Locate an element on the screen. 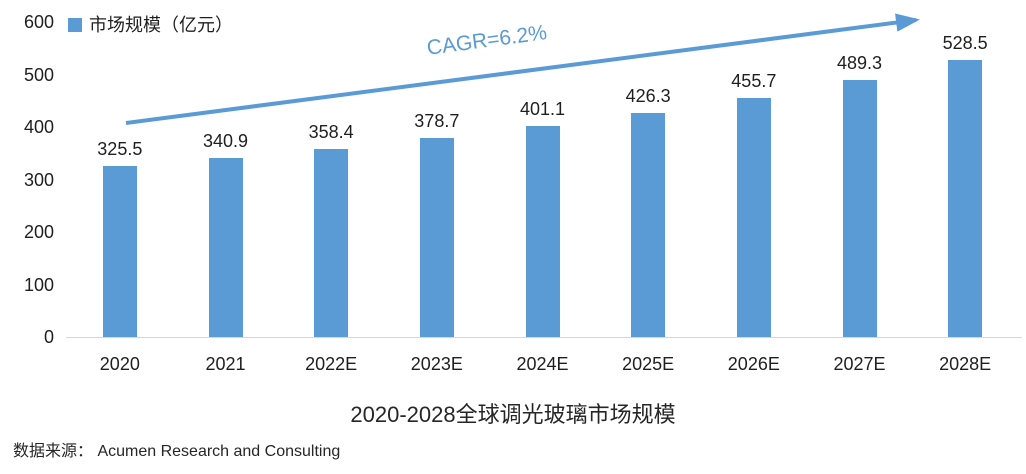 The image size is (1026, 474). bar-value-label: 489.3 is located at coordinates (859, 63).